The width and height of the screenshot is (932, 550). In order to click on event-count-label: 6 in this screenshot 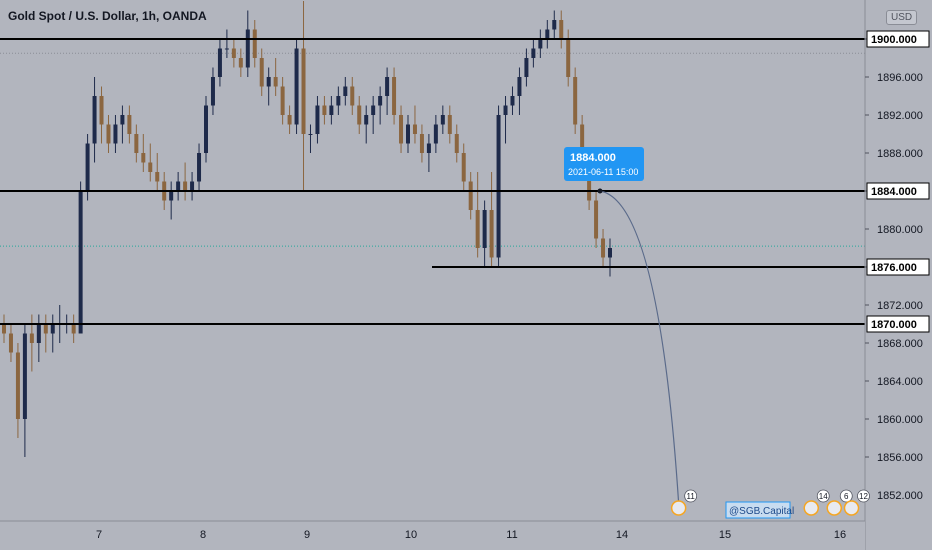, I will do `click(846, 496)`.